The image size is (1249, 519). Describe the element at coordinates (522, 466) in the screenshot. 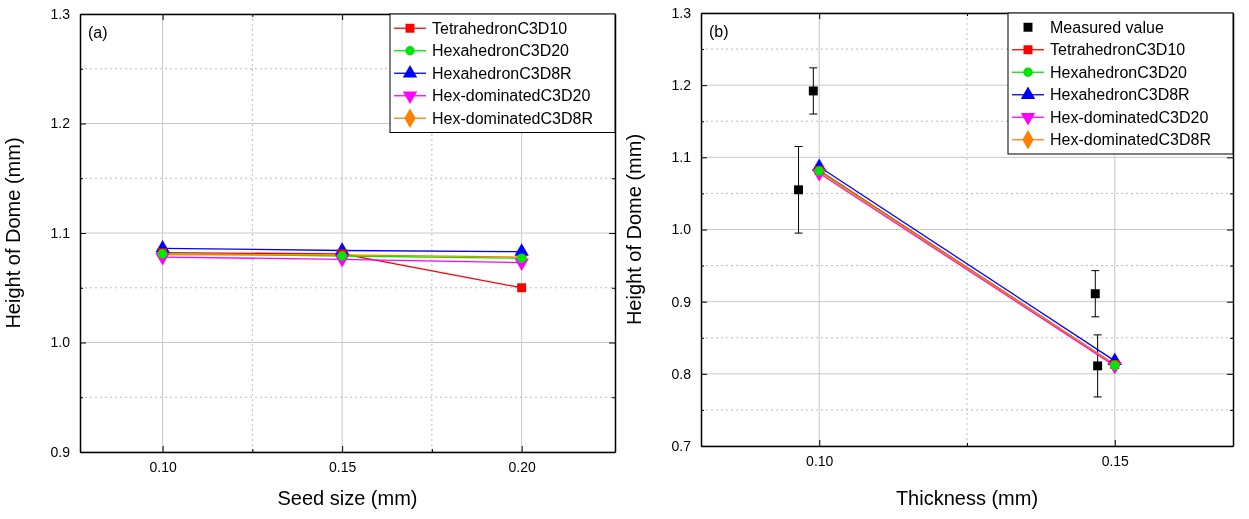

I see `x-tick-label: 0.20` at that location.